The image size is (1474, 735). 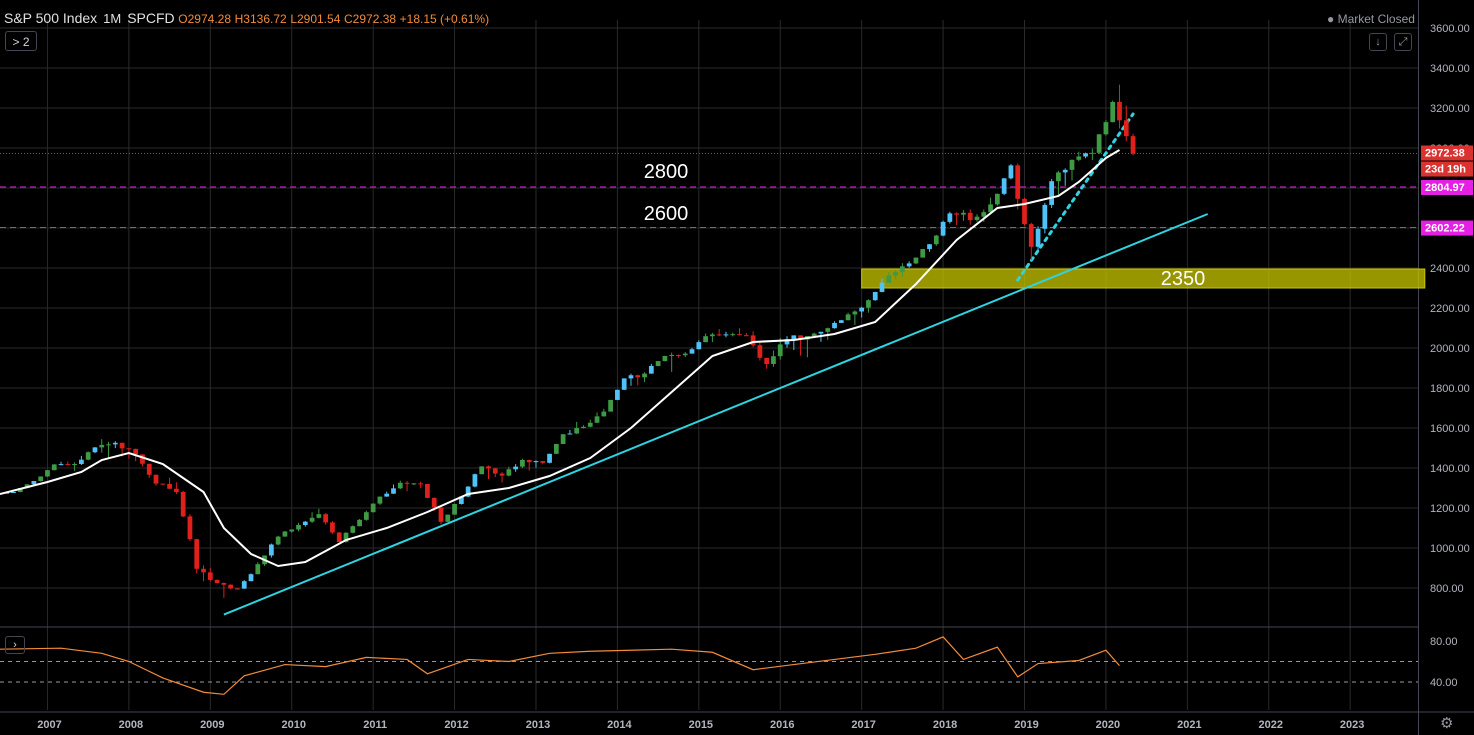 I want to click on settings-gear-icon: ⚙, so click(x=1447, y=723).